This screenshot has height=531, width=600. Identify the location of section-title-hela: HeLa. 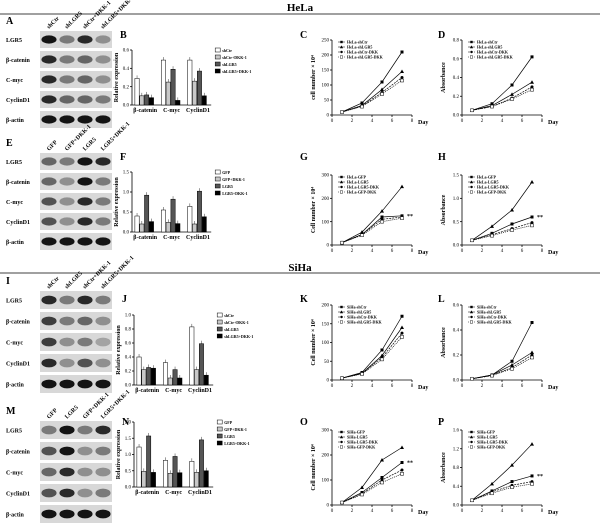
(300, 8).